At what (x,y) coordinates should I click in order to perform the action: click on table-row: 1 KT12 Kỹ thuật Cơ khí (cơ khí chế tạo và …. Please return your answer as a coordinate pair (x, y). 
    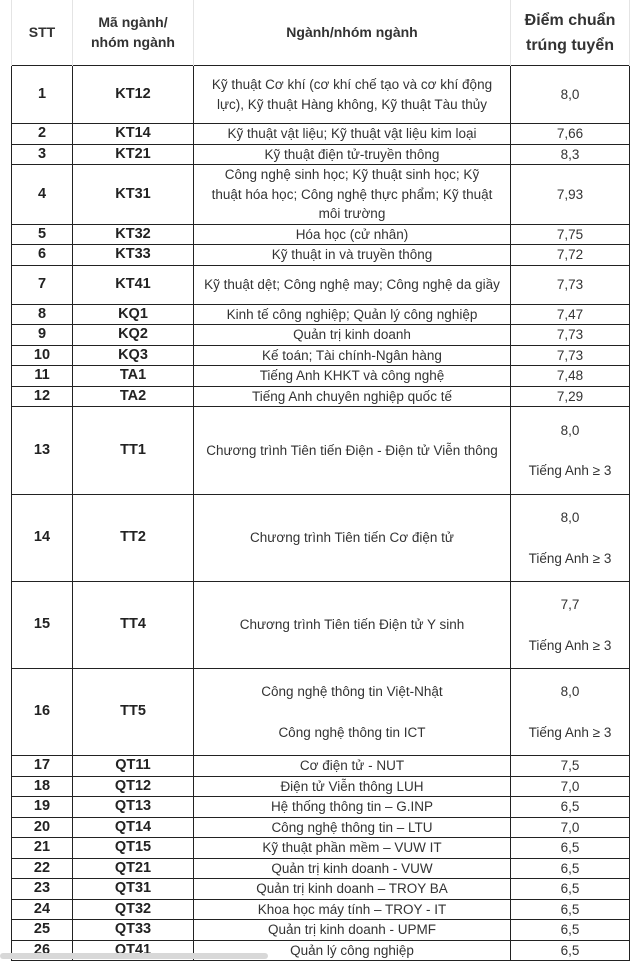
    Looking at the image, I should click on (320, 94).